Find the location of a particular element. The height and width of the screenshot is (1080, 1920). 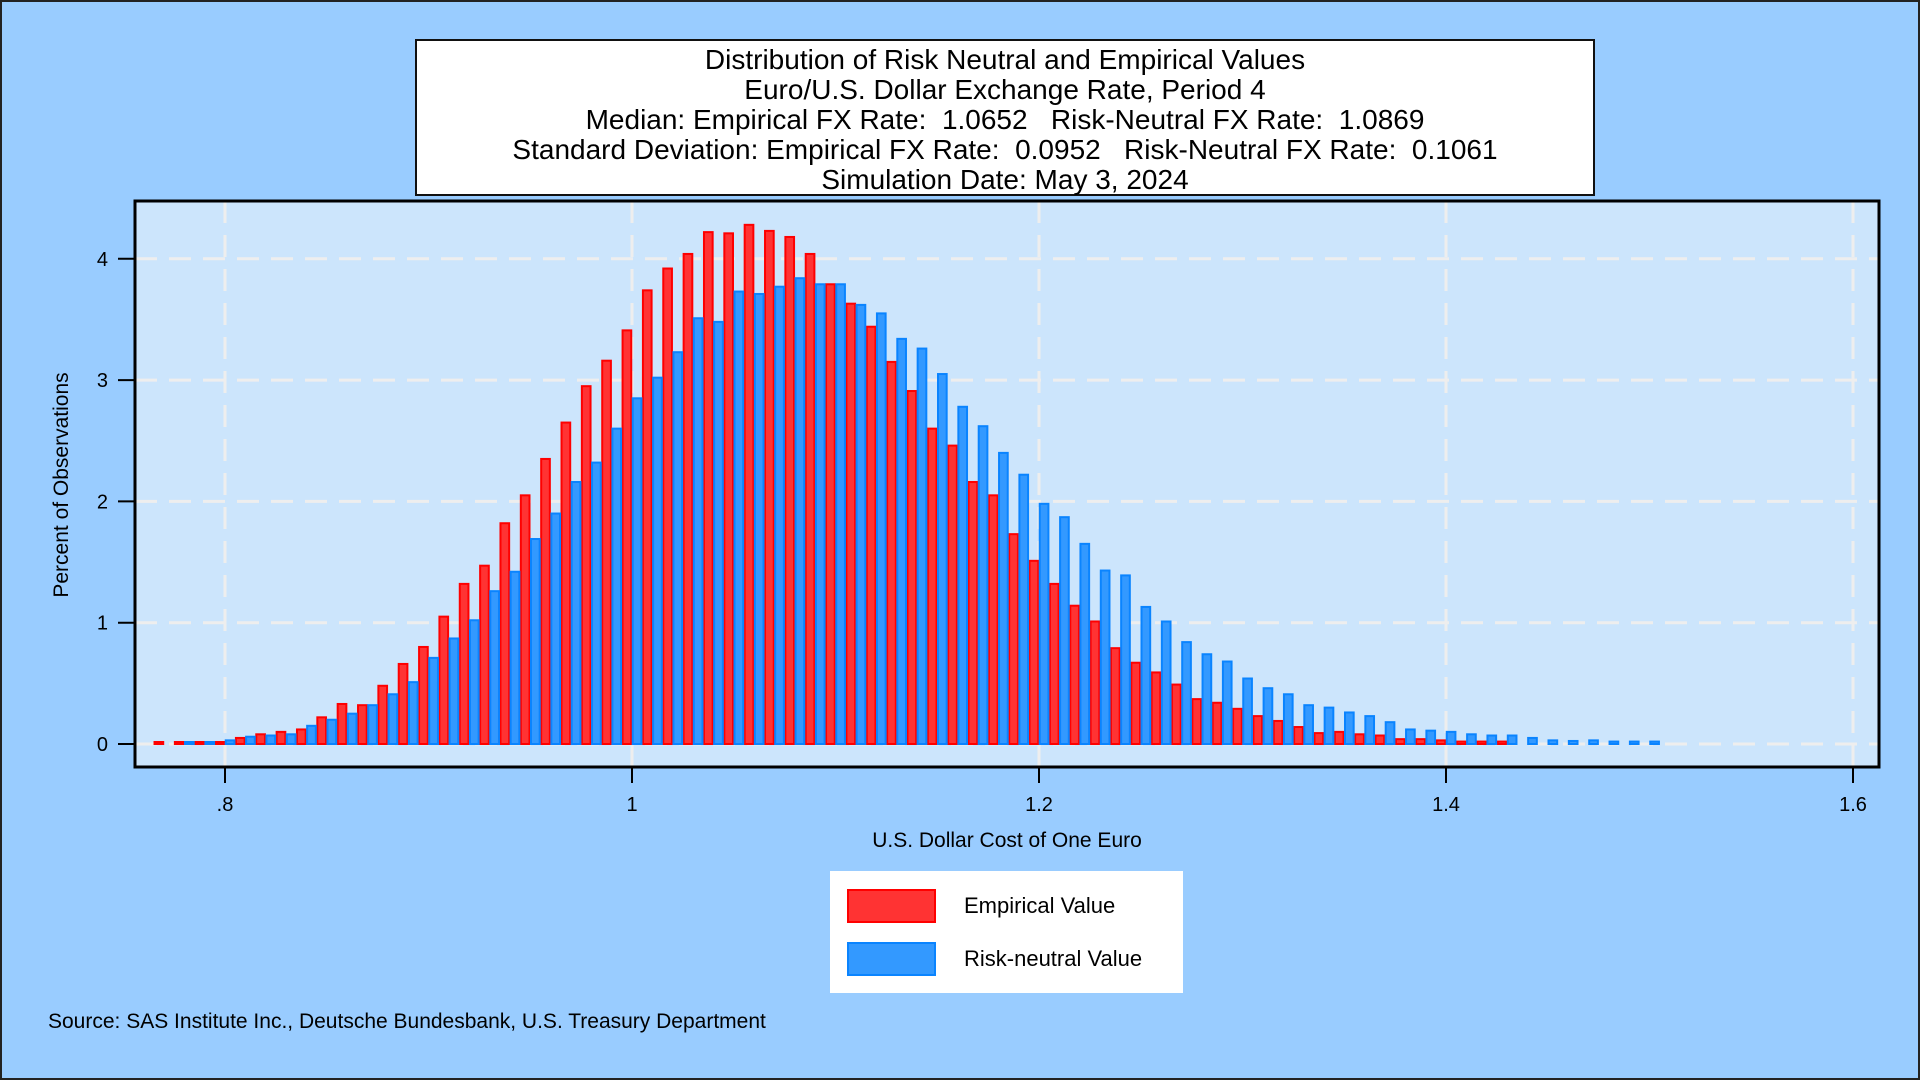

chart-subtitle: Euro/U.S. Dollar Exchange Rate, Period 4 is located at coordinates (1005, 89).